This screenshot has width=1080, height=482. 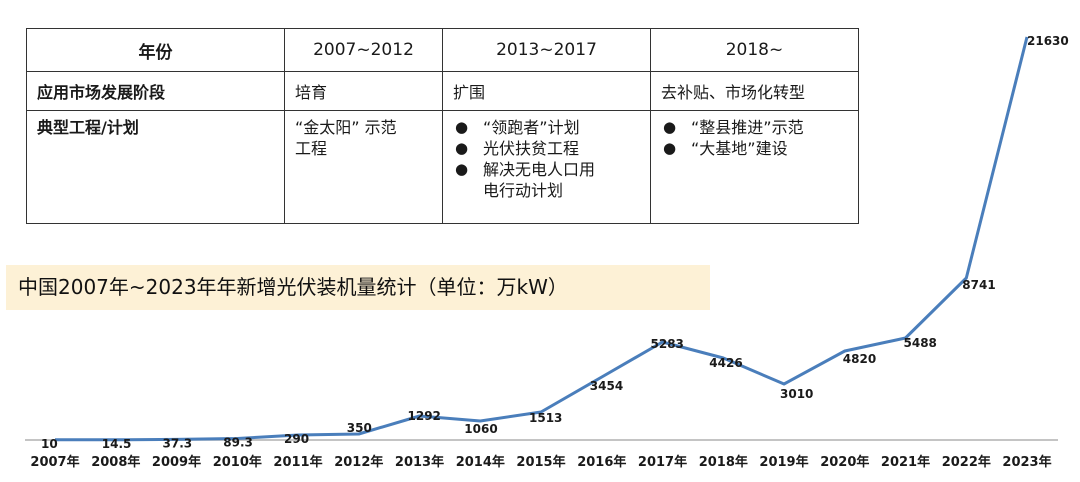 I want to click on x-tick-label: 2020年, so click(x=844, y=462).